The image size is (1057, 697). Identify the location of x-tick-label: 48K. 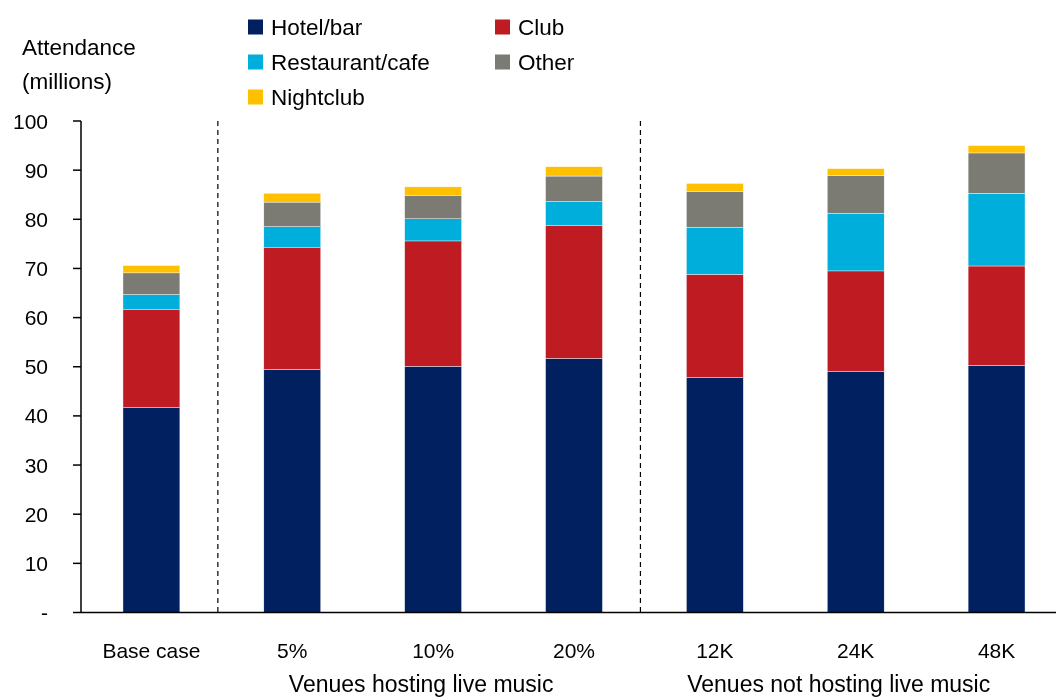
(996, 650).